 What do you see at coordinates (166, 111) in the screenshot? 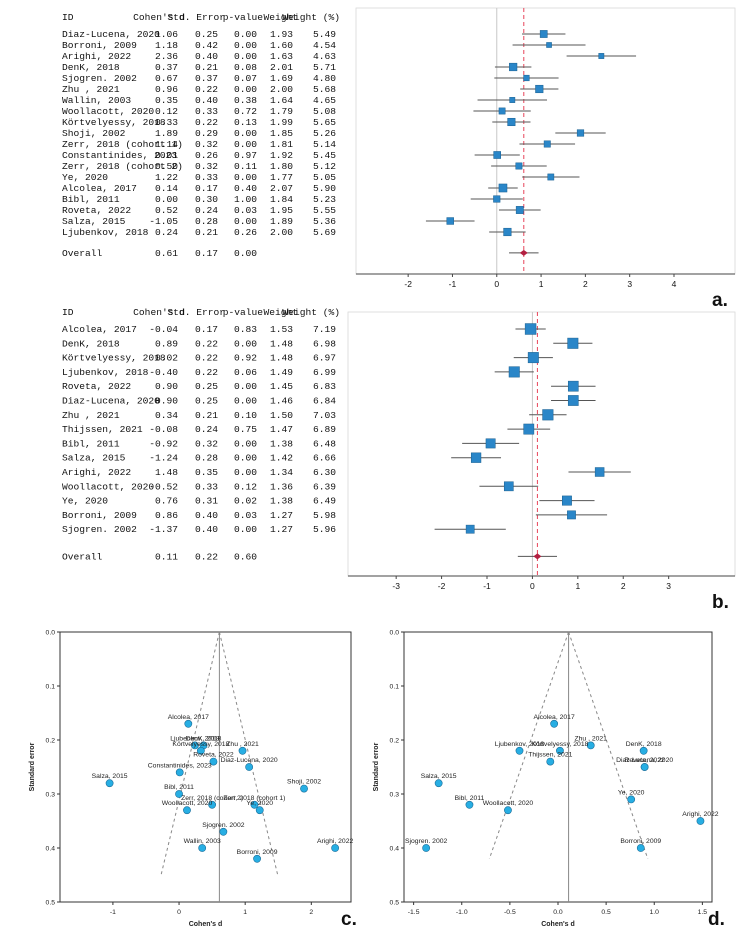
I see `row-value-d: 0.12` at bounding box center [166, 111].